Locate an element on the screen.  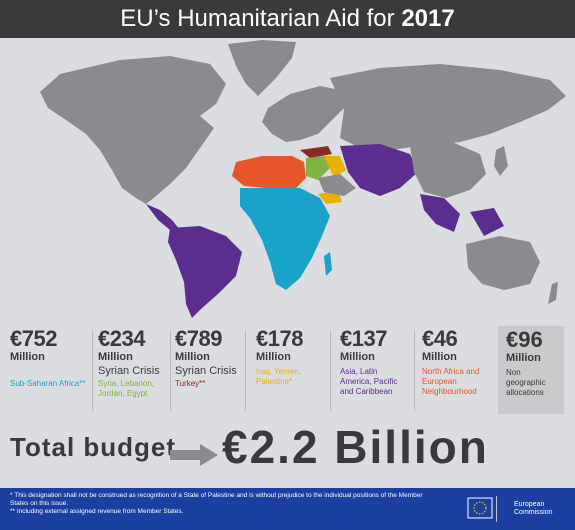
logo-text: European Commission is located at coordinates (533, 509).